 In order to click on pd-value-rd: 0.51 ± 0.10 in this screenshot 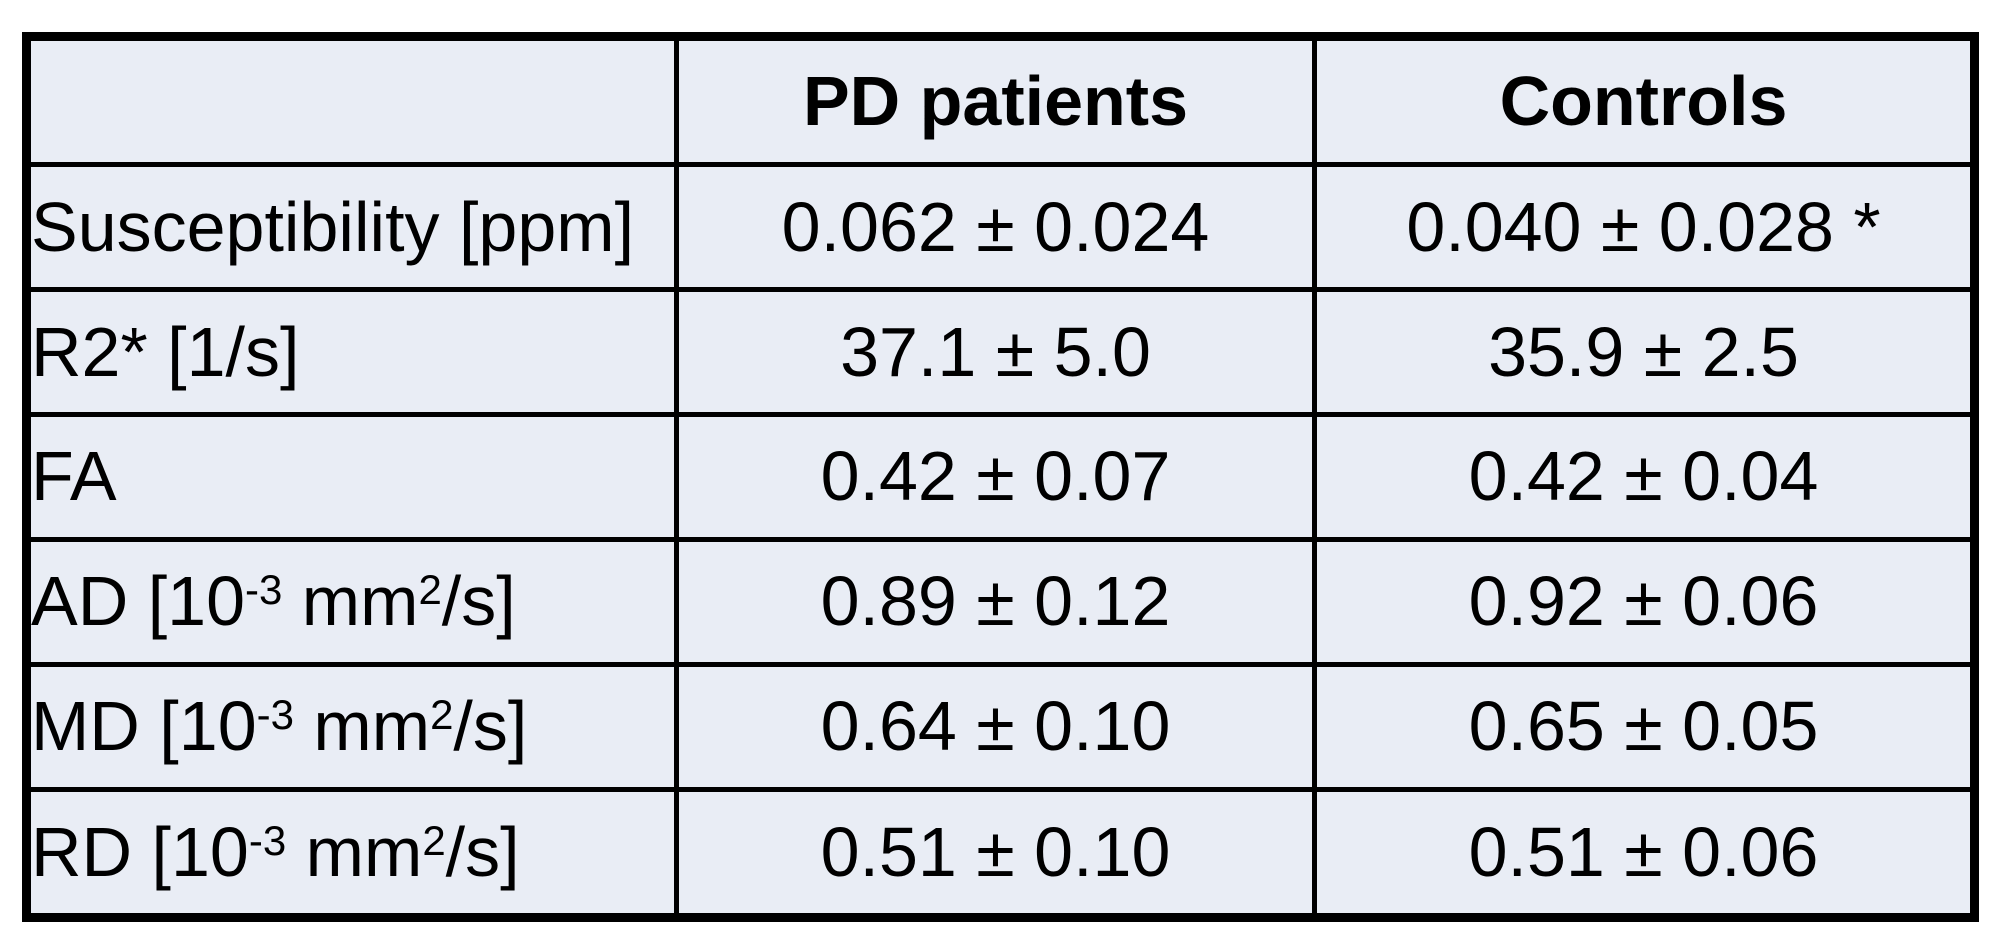, I will do `click(995, 853)`.